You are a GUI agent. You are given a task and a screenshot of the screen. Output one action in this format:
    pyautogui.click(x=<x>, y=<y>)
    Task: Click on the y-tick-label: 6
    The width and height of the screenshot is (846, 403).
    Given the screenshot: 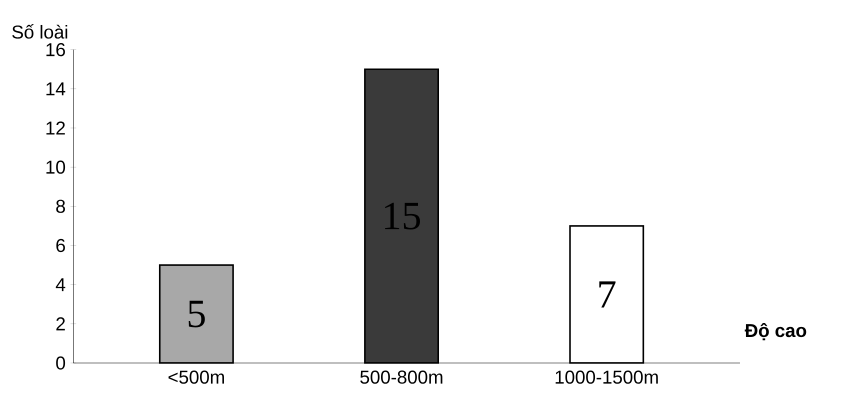 What is the action you would take?
    pyautogui.click(x=60, y=245)
    